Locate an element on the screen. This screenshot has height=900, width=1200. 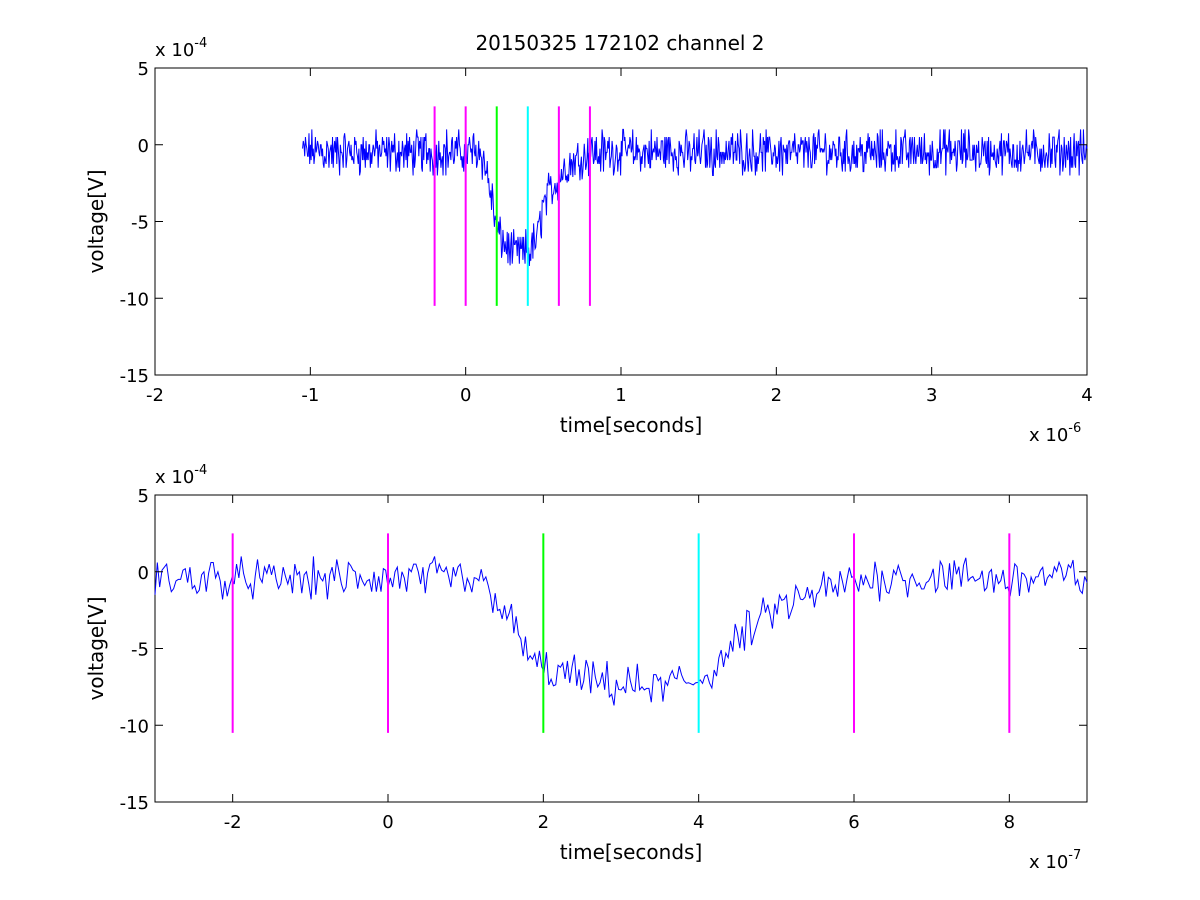
x-exponent-label: x 10-6 is located at coordinates (1055, 433).